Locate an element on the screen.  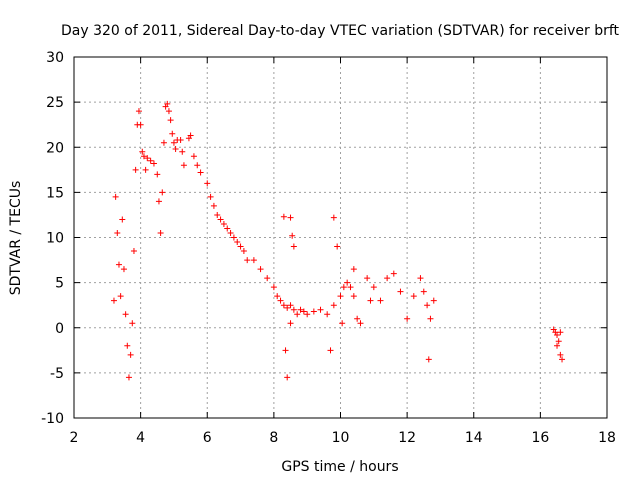
y-tick-label: 0 is located at coordinates (59, 329).